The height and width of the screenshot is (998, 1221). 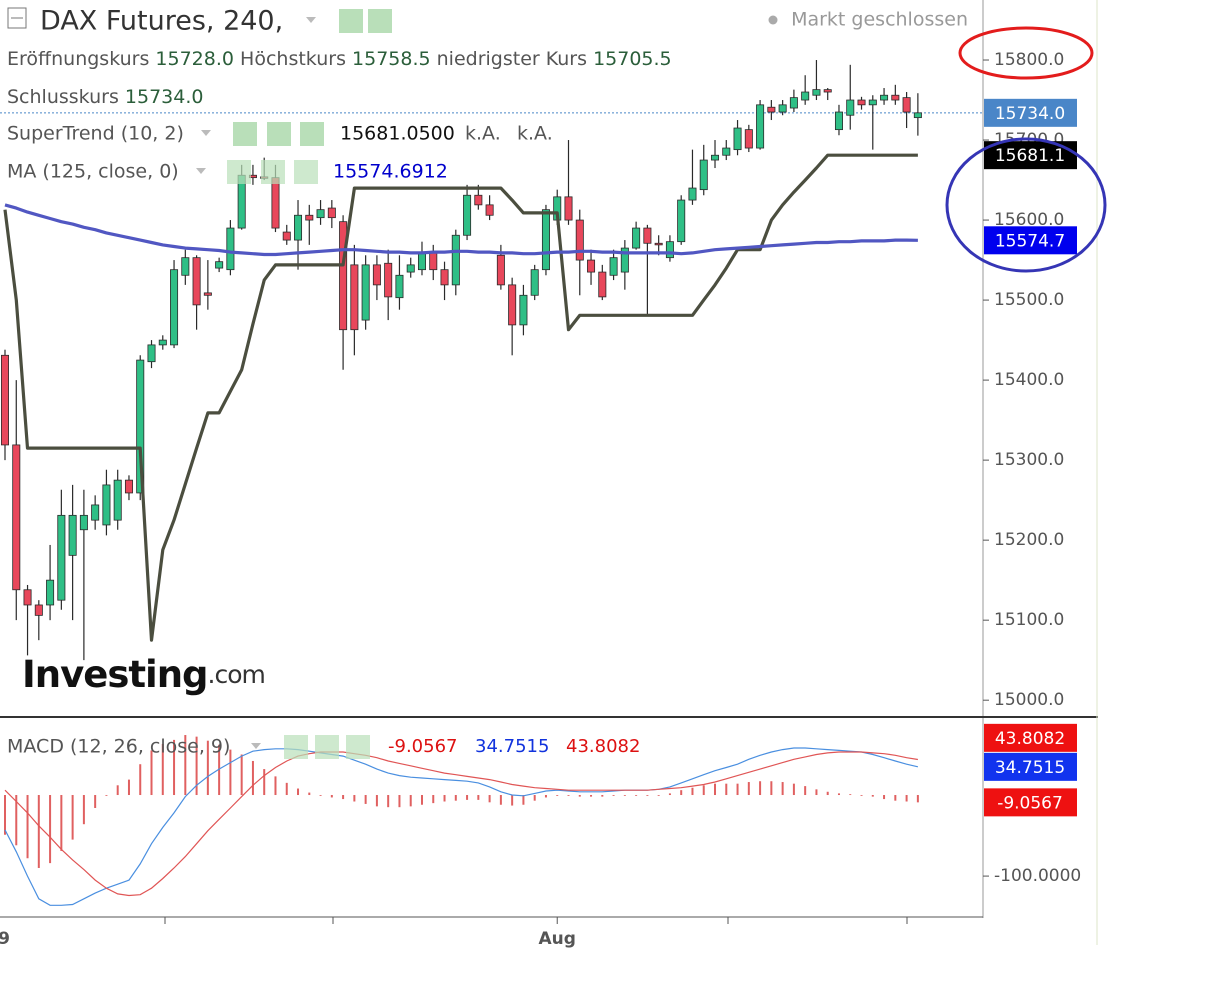 I want to click on y-tick-label: 15000.0, so click(x=1029, y=700).